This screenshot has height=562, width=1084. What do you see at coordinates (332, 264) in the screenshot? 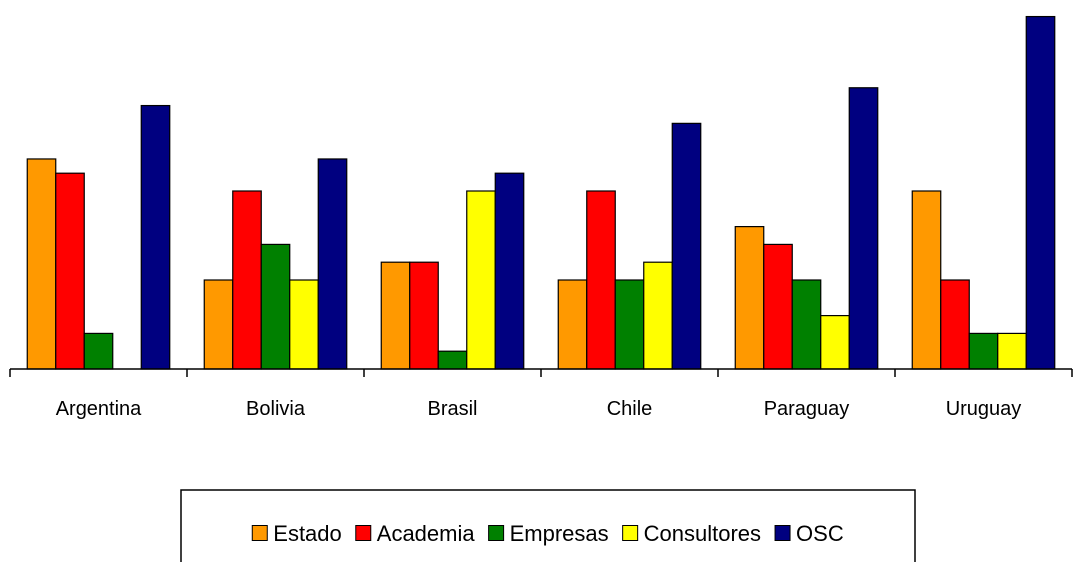
I see `bar-osc-bolivia` at bounding box center [332, 264].